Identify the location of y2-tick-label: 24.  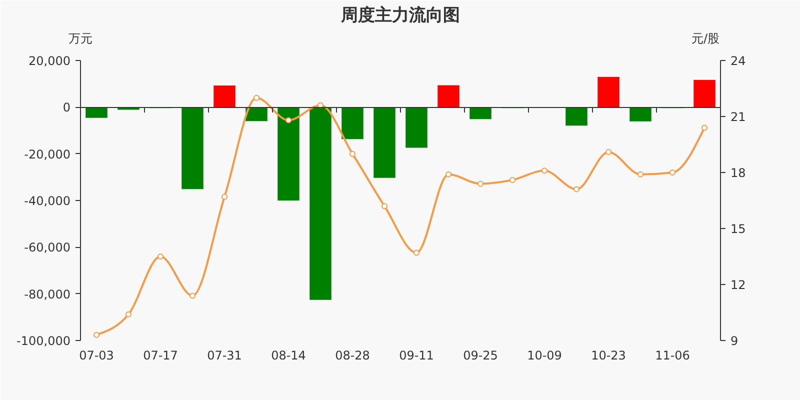
(738, 61).